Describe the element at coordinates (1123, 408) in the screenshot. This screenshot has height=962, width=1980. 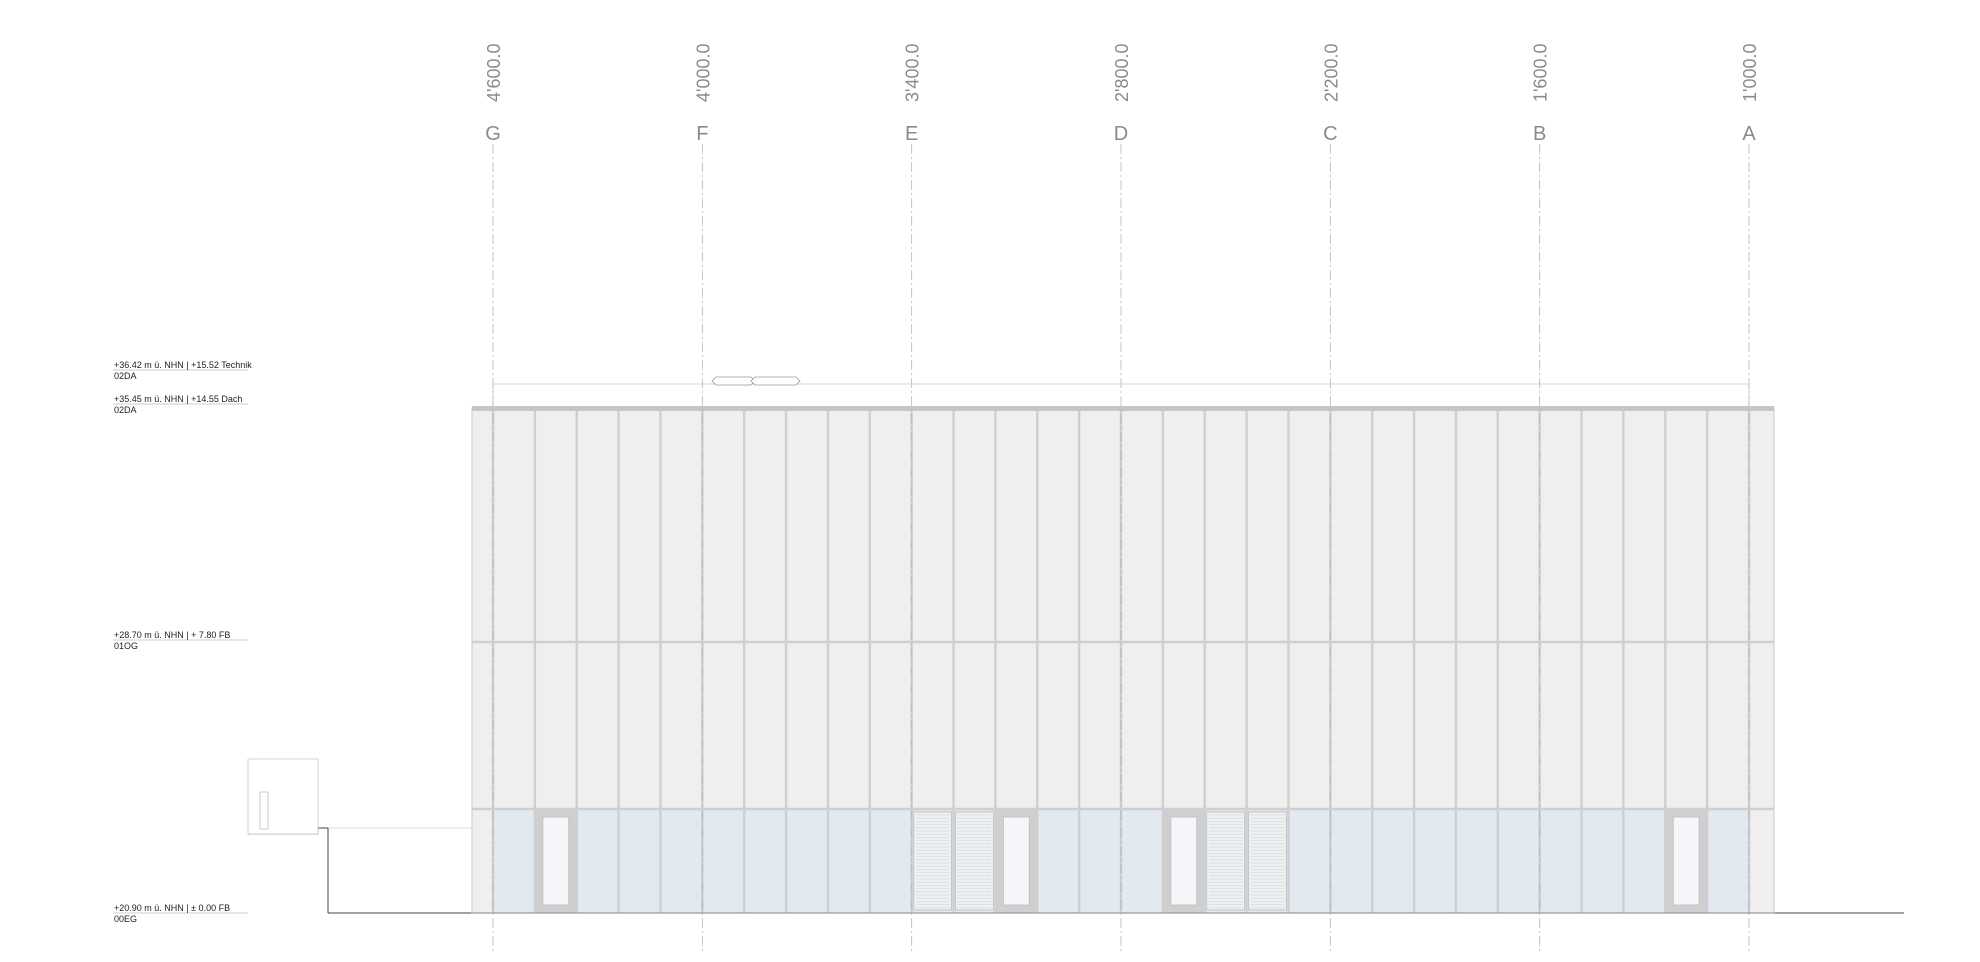
I see `roof-parapet` at that location.